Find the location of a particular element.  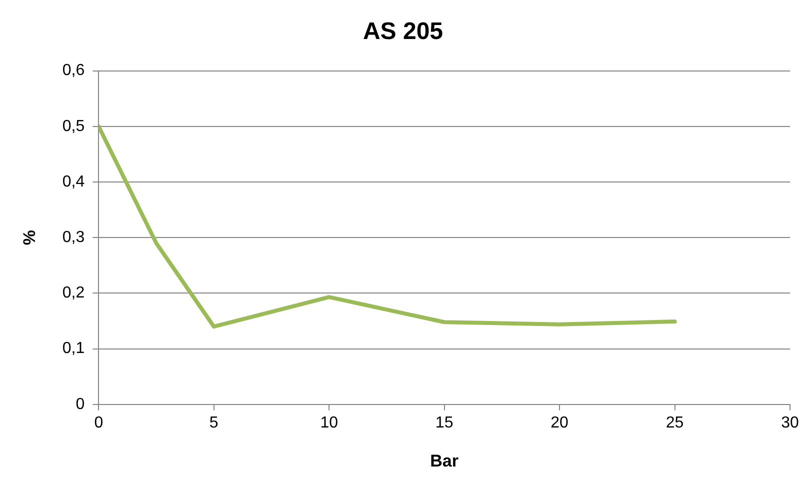

y-tick-label: 0,2 is located at coordinates (73, 293).